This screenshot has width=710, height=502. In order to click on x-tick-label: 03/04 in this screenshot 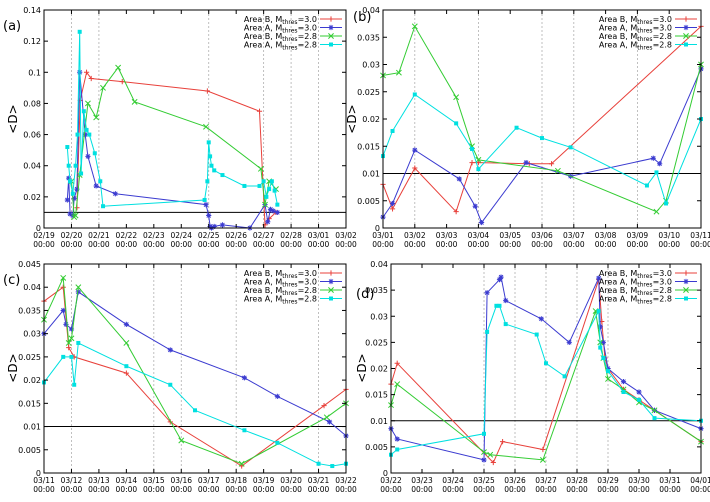, I will do `click(479, 235)`.